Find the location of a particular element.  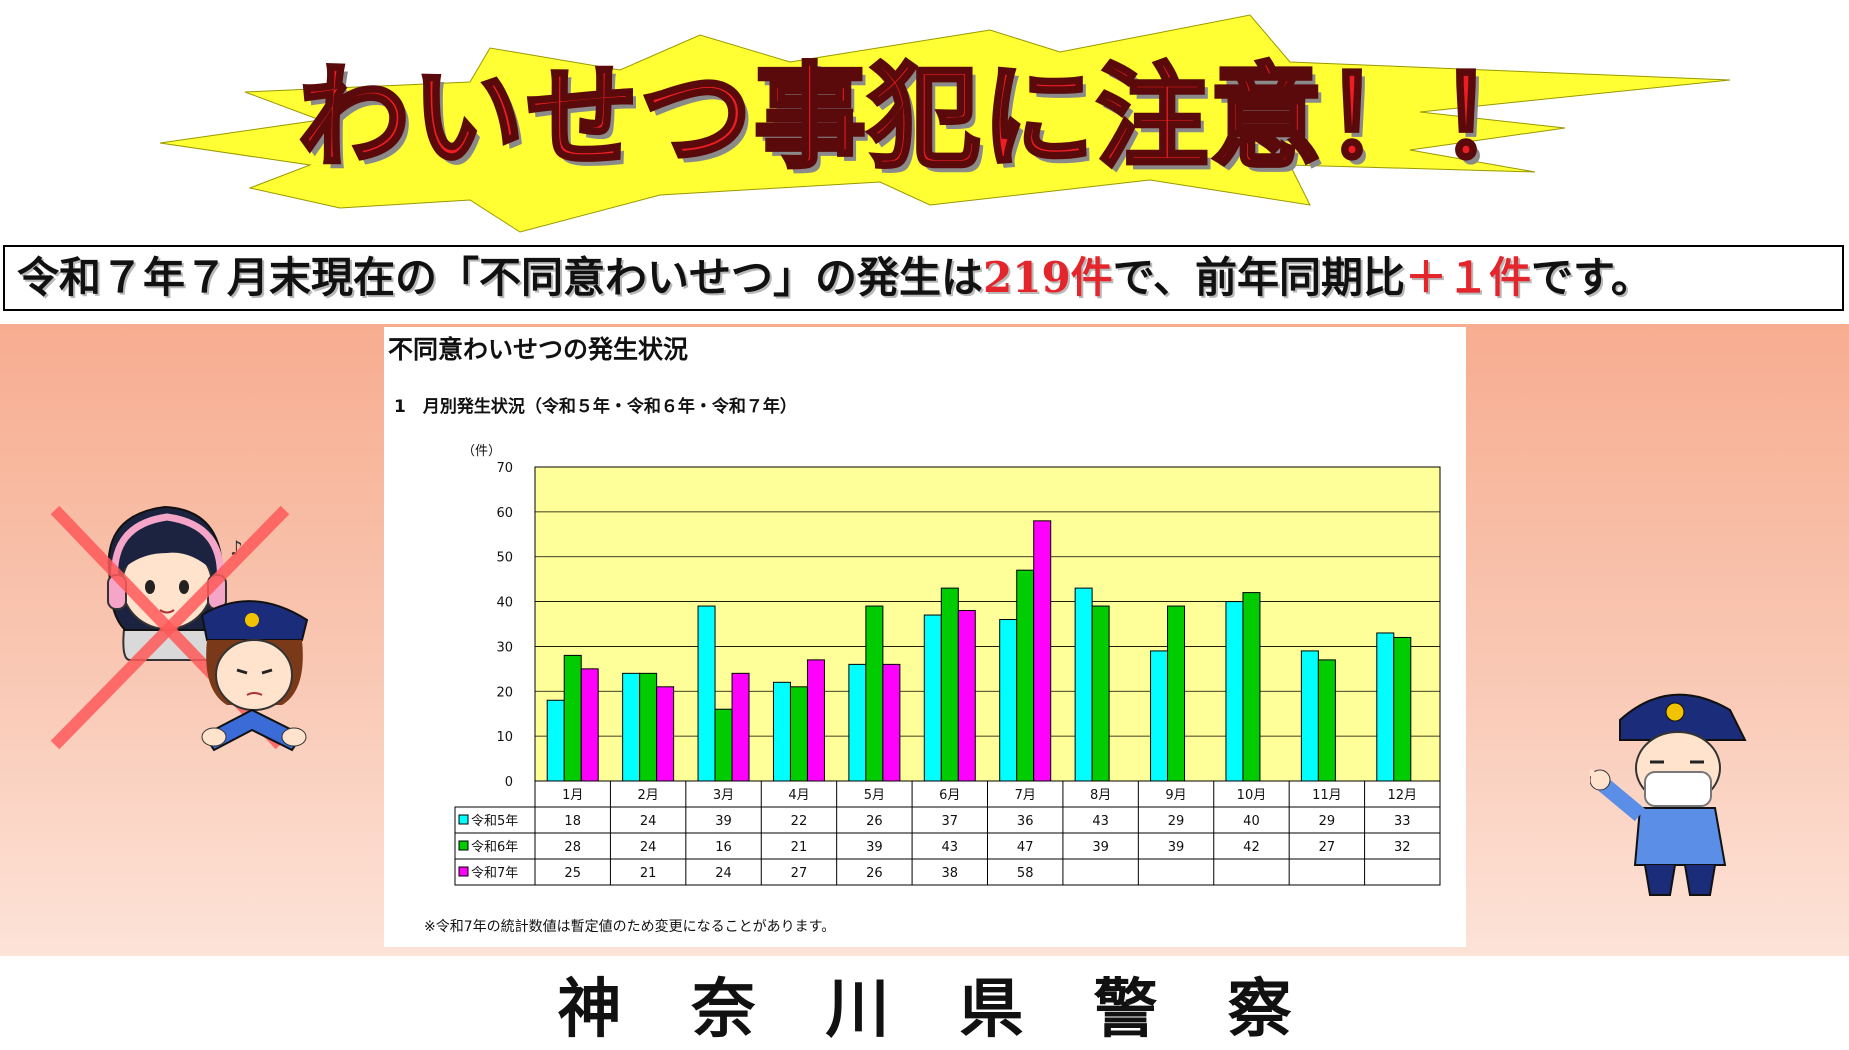

legend-label: 令和7年 is located at coordinates (494, 873).